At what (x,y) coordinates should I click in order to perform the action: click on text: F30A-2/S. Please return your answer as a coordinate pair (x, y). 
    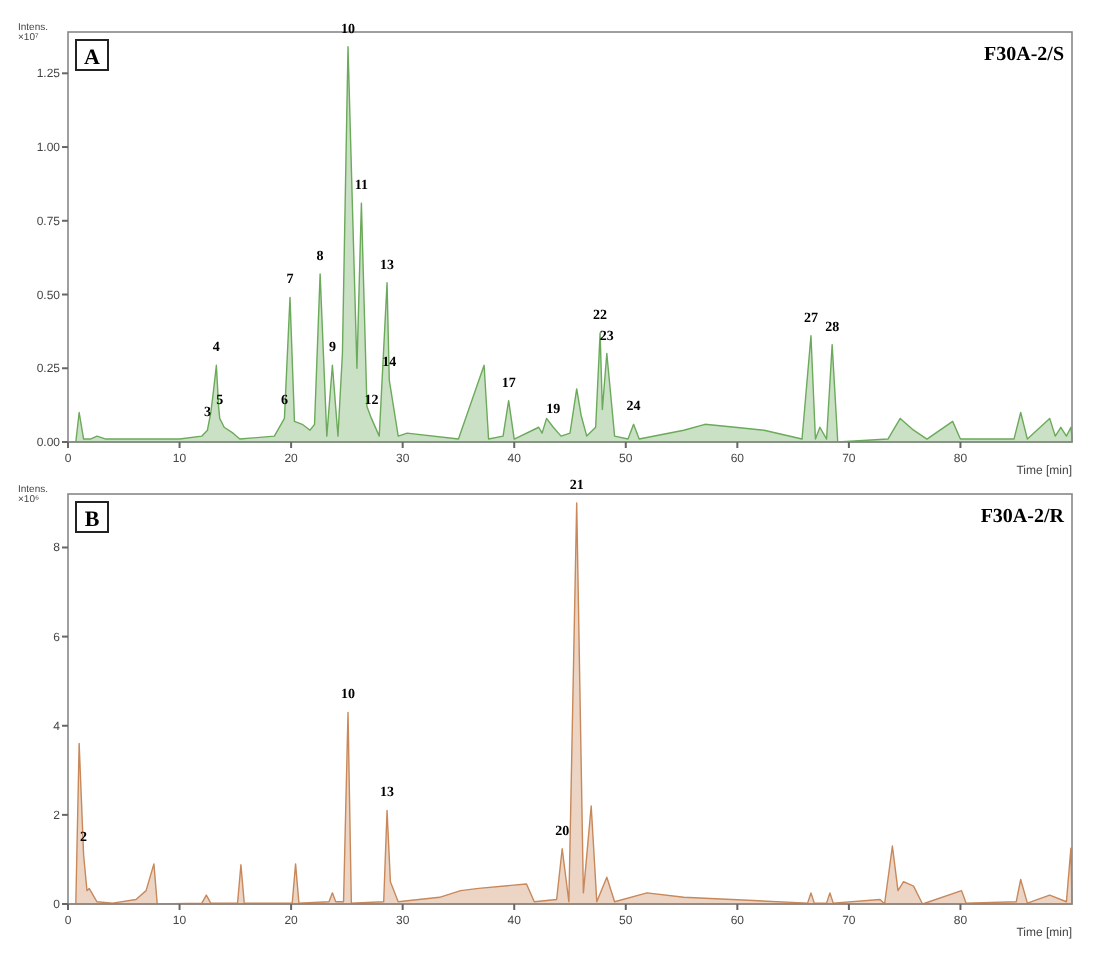
    Looking at the image, I should click on (1024, 55).